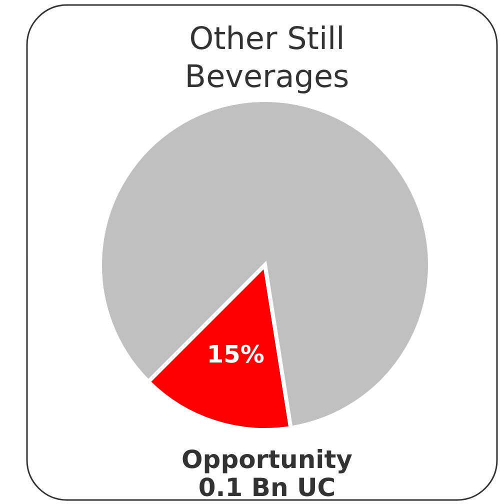 This screenshot has height=504, width=502. What do you see at coordinates (267, 487) in the screenshot?
I see `text: 0.1 Bn UC` at bounding box center [267, 487].